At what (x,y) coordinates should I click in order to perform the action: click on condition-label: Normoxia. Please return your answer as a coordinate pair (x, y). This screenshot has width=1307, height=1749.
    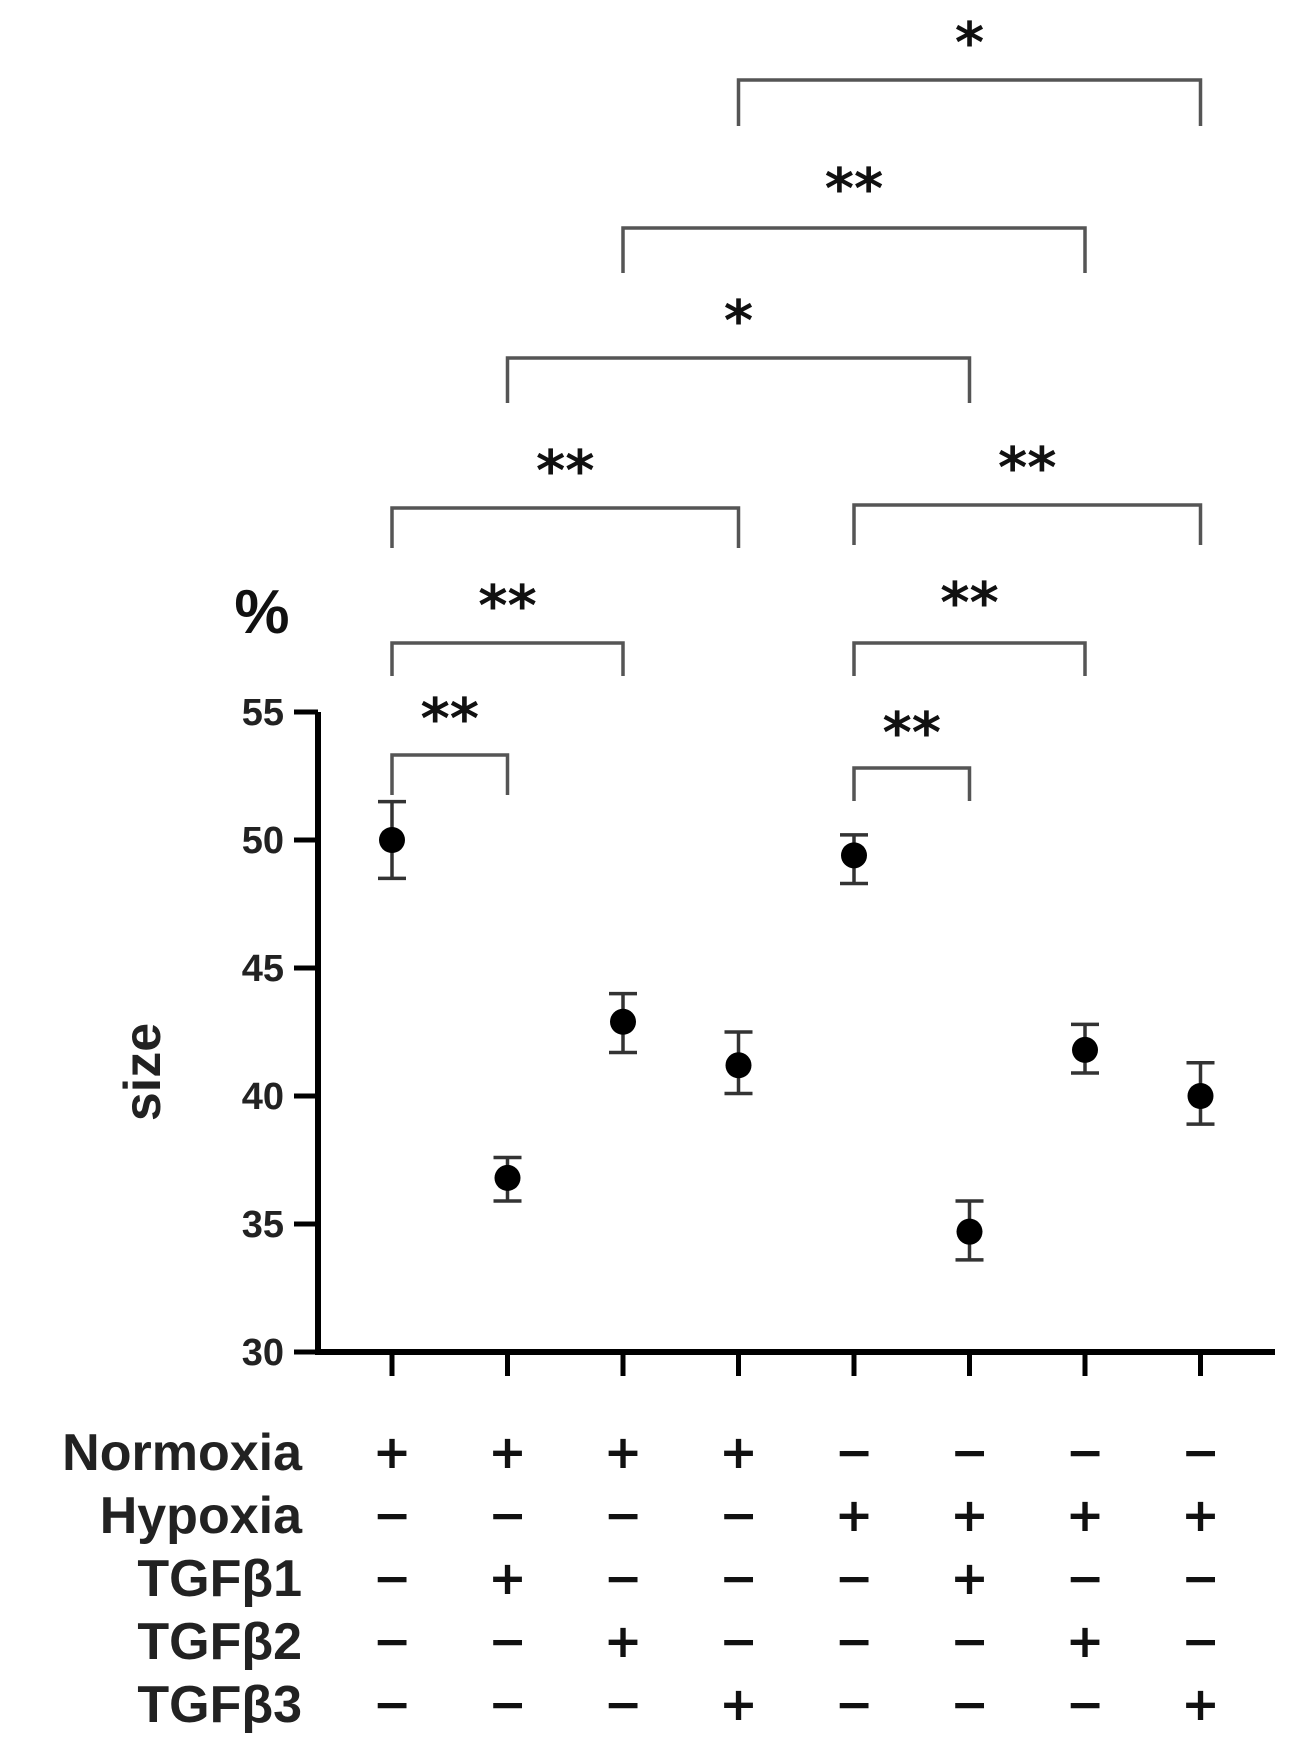
    Looking at the image, I should click on (182, 1453).